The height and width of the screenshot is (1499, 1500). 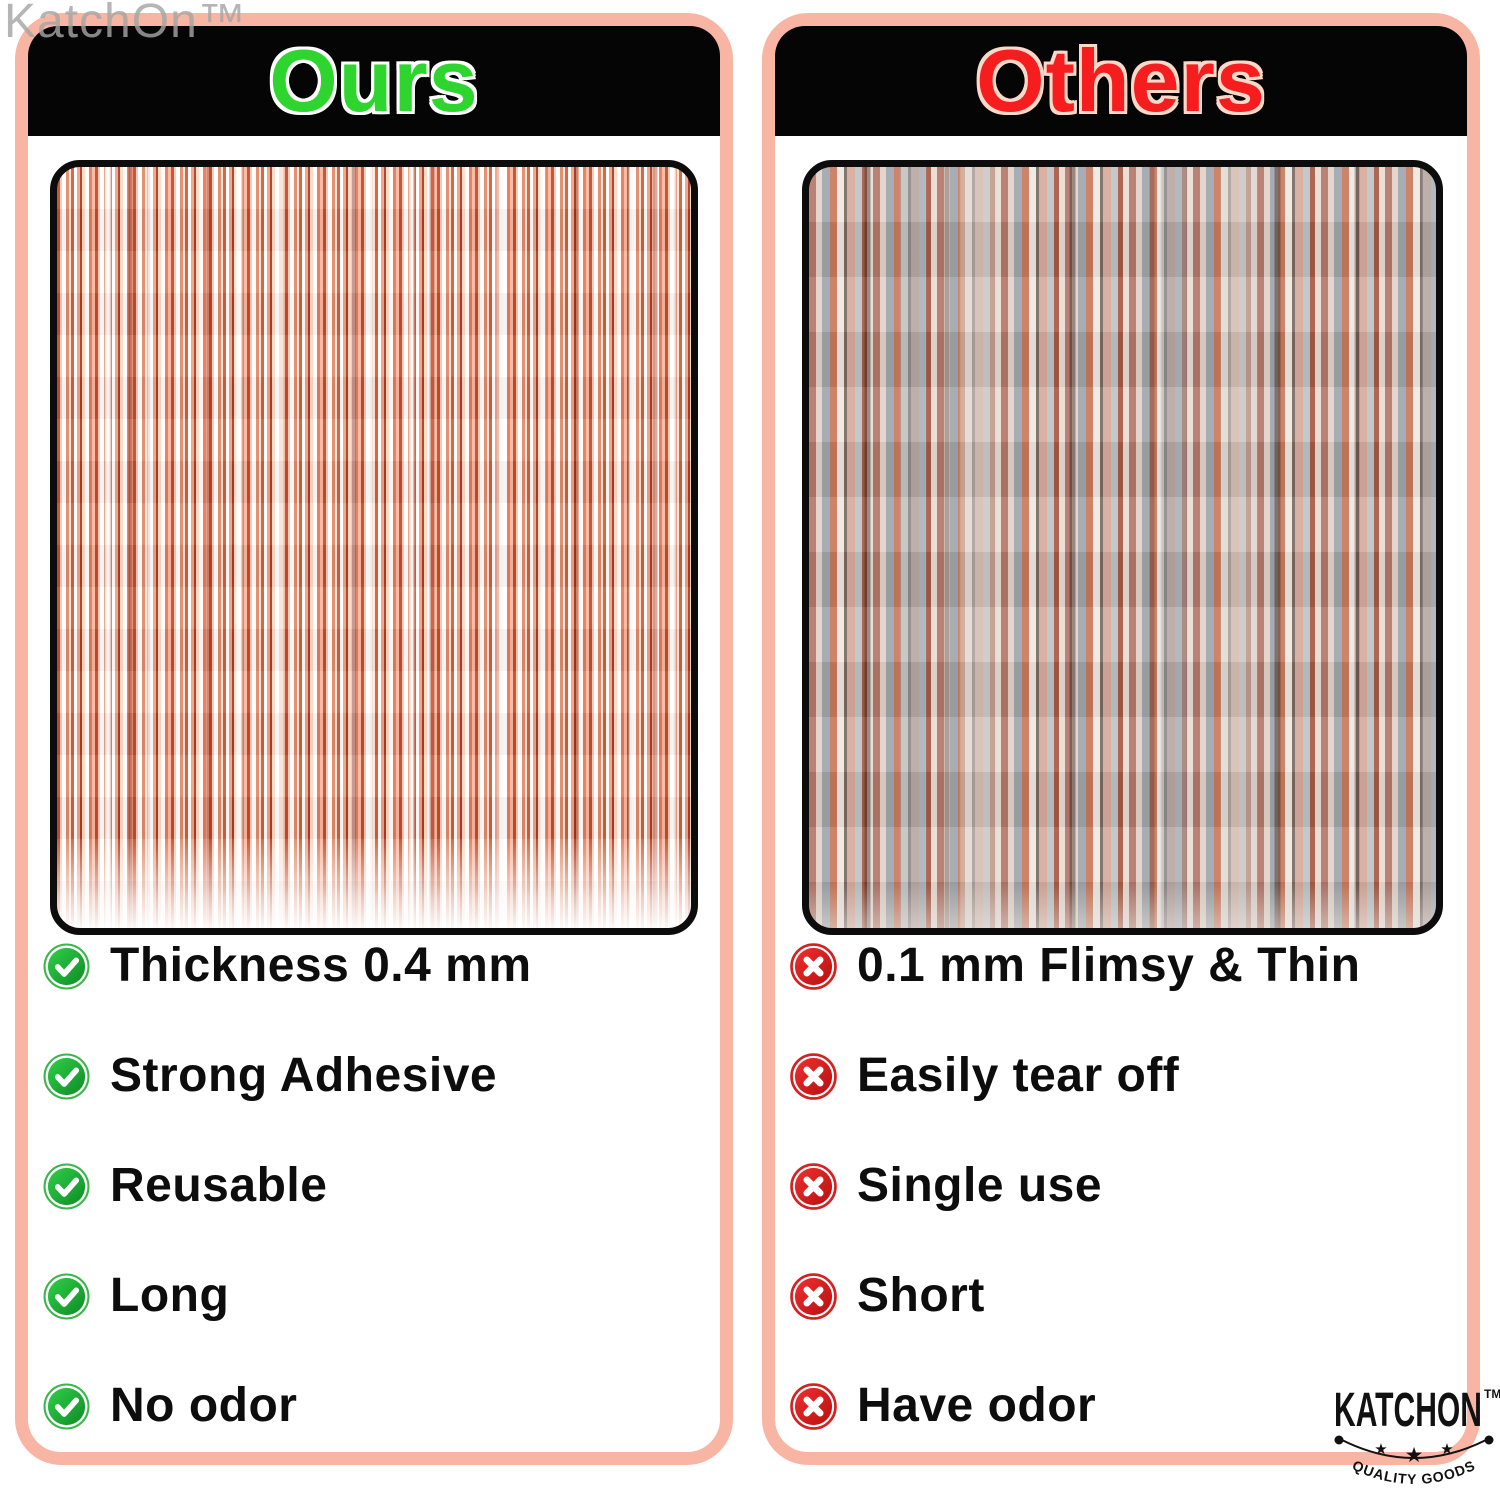 I want to click on feature-row: Have odor, so click(x=1123, y=1406).